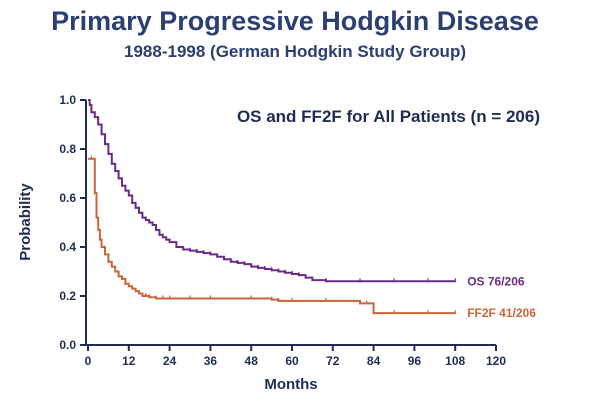 This screenshot has height=405, width=590. Describe the element at coordinates (496, 281) in the screenshot. I see `series-label-0: OS 76/206` at that location.